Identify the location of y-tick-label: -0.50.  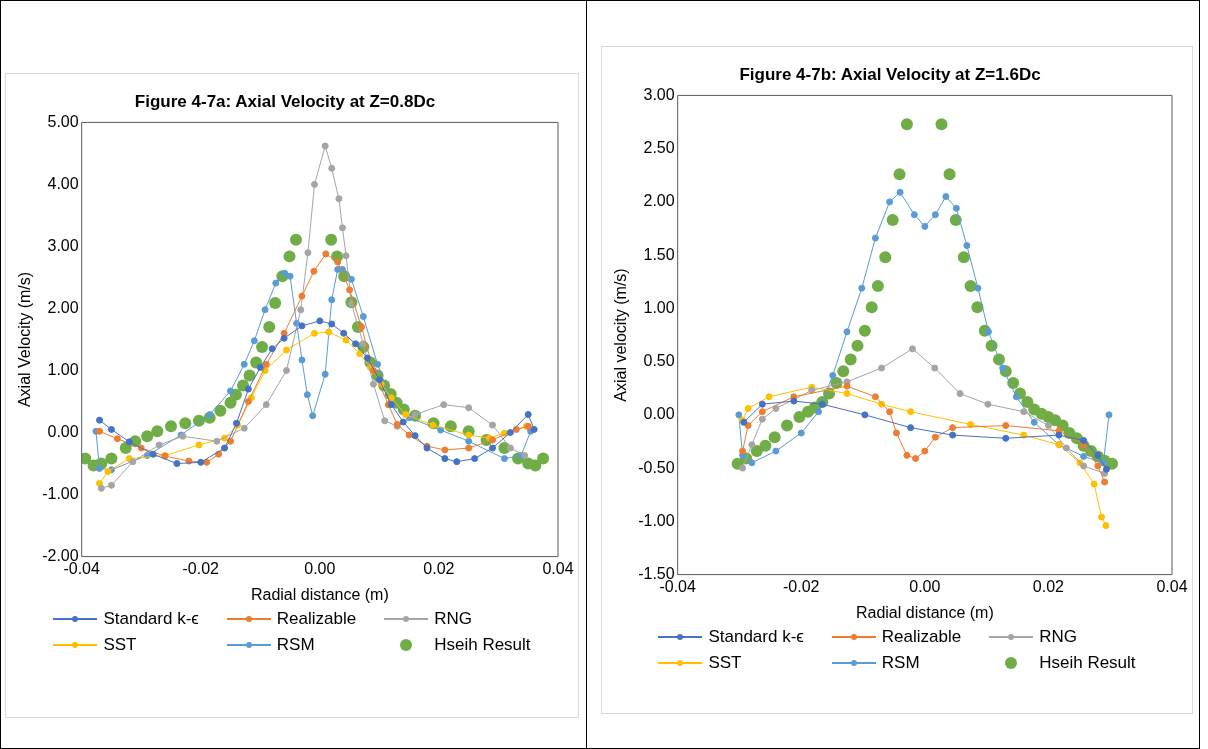
(656, 467).